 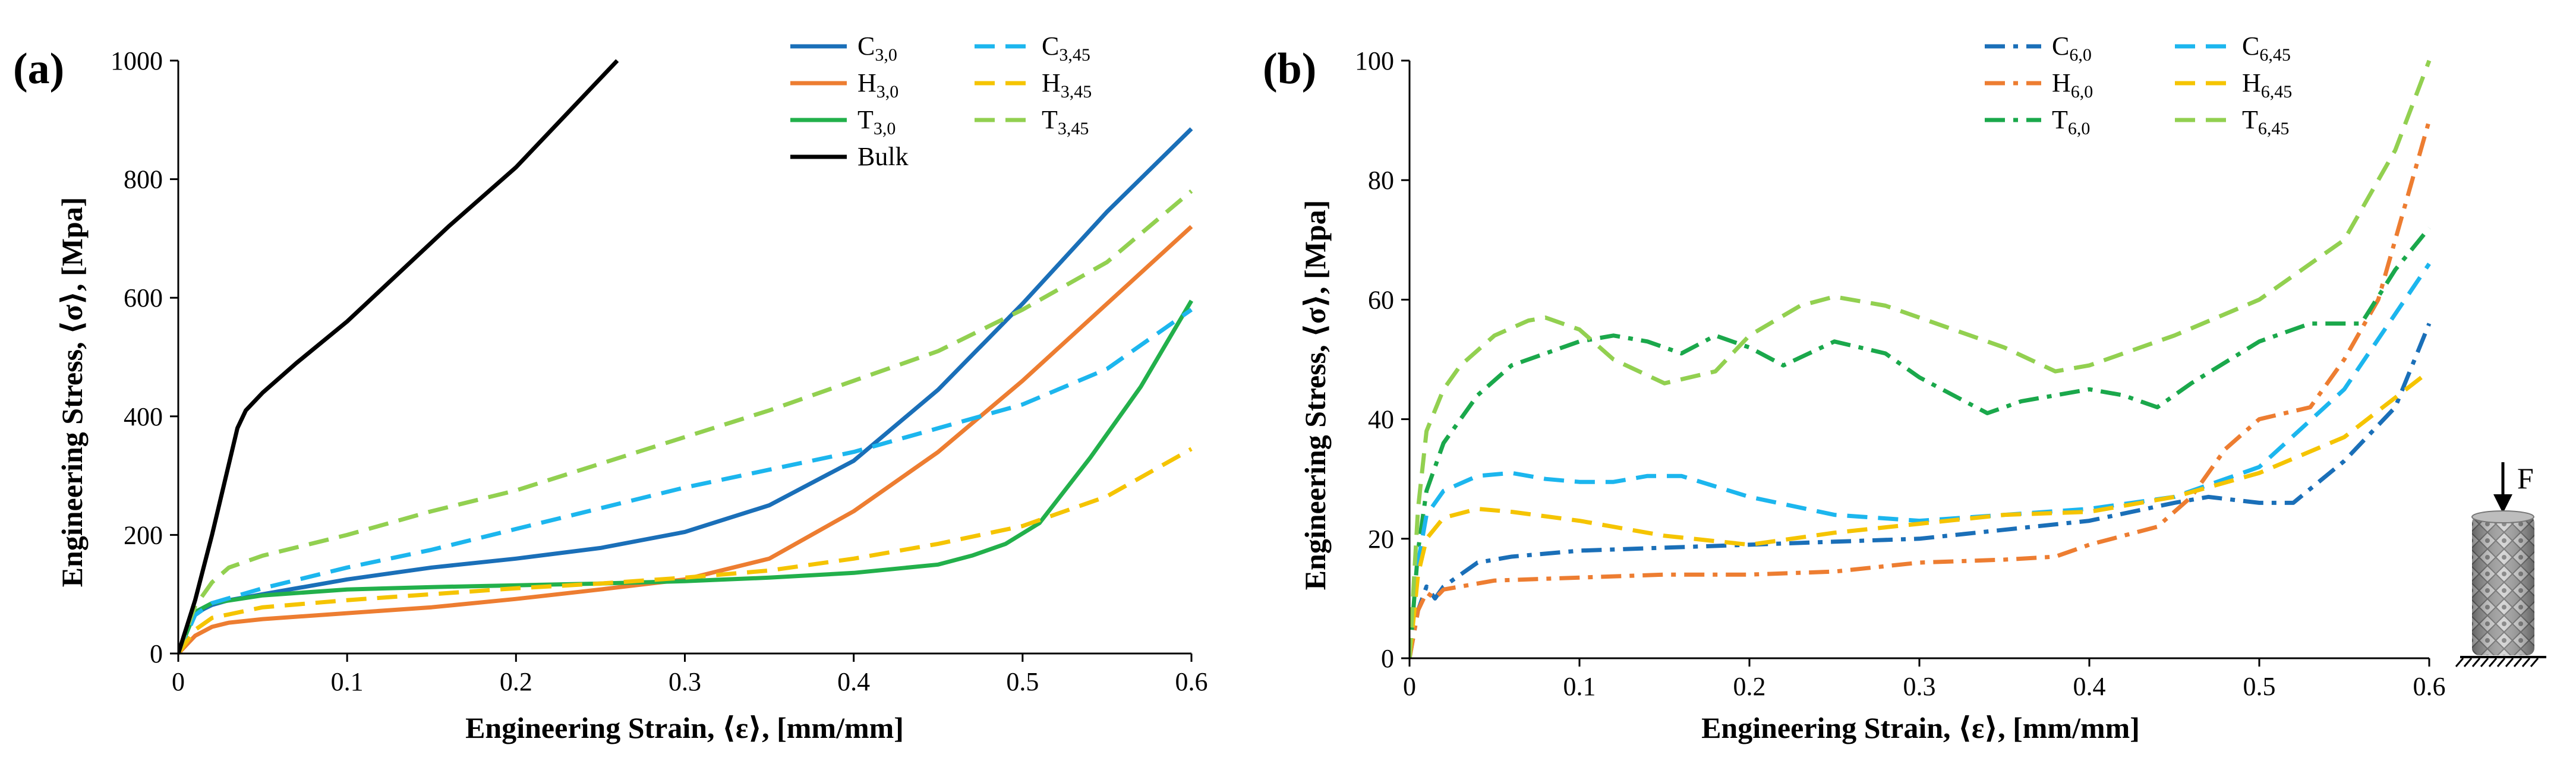 I want to click on legend-label: T6,45, so click(x=2266, y=121).